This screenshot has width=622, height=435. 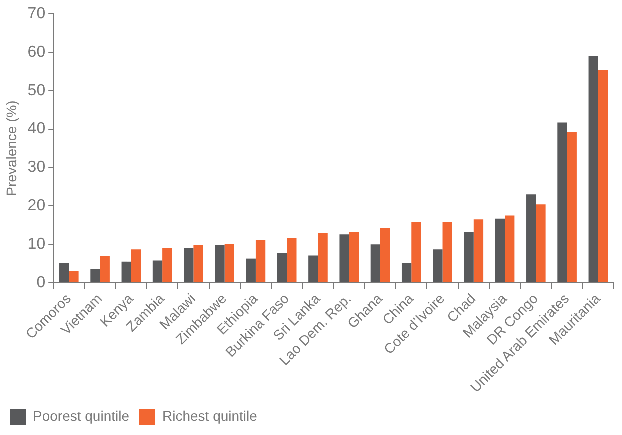 What do you see at coordinates (210, 416) in the screenshot?
I see `legend-label: Richest quintile` at bounding box center [210, 416].